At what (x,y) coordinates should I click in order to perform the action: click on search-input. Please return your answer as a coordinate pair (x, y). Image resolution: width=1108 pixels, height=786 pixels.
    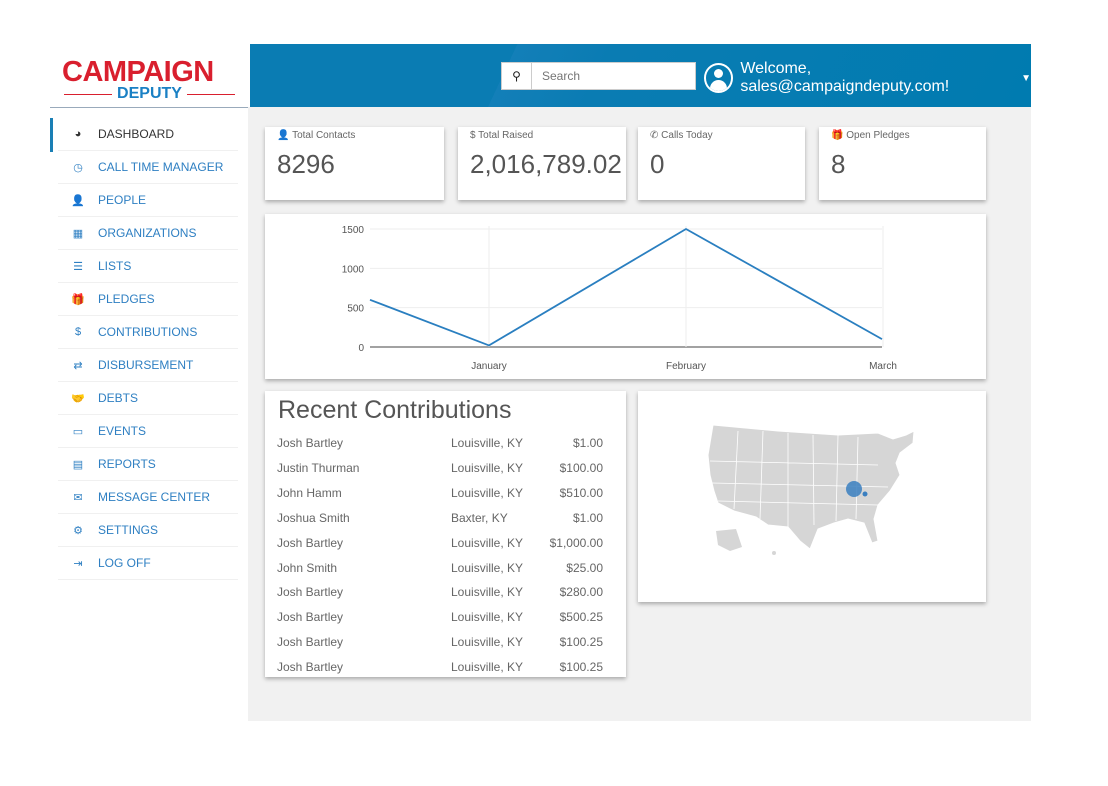
    Looking at the image, I should click on (612, 76).